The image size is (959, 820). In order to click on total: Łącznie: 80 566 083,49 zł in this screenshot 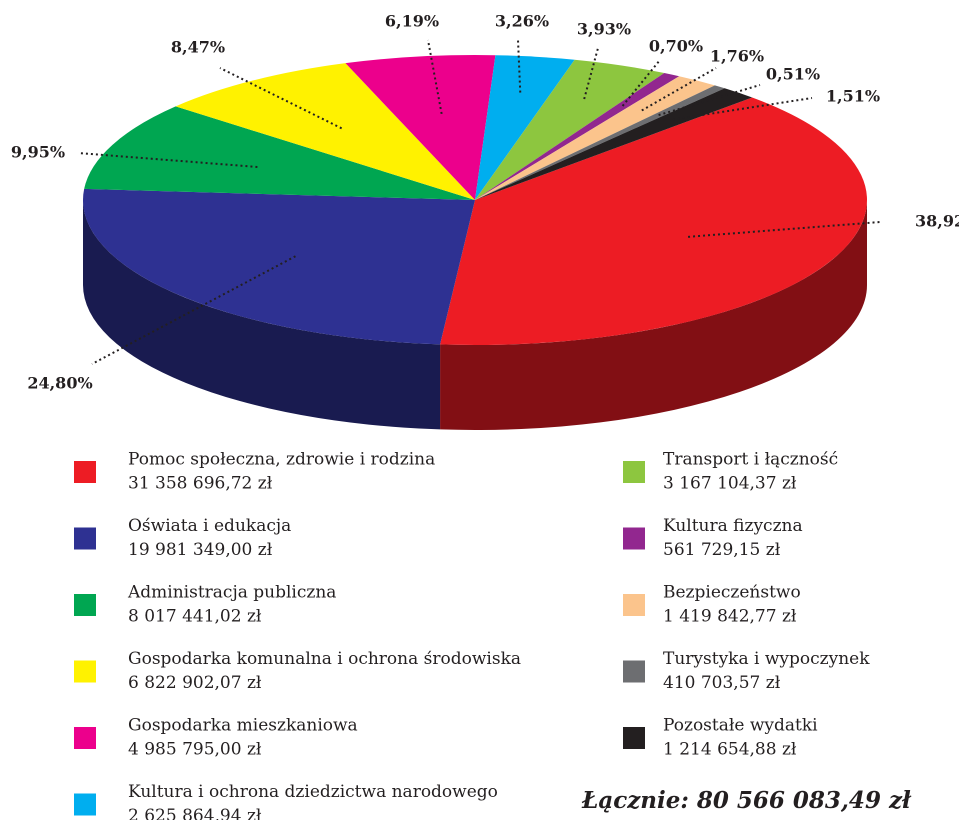, I will do `click(746, 800)`.